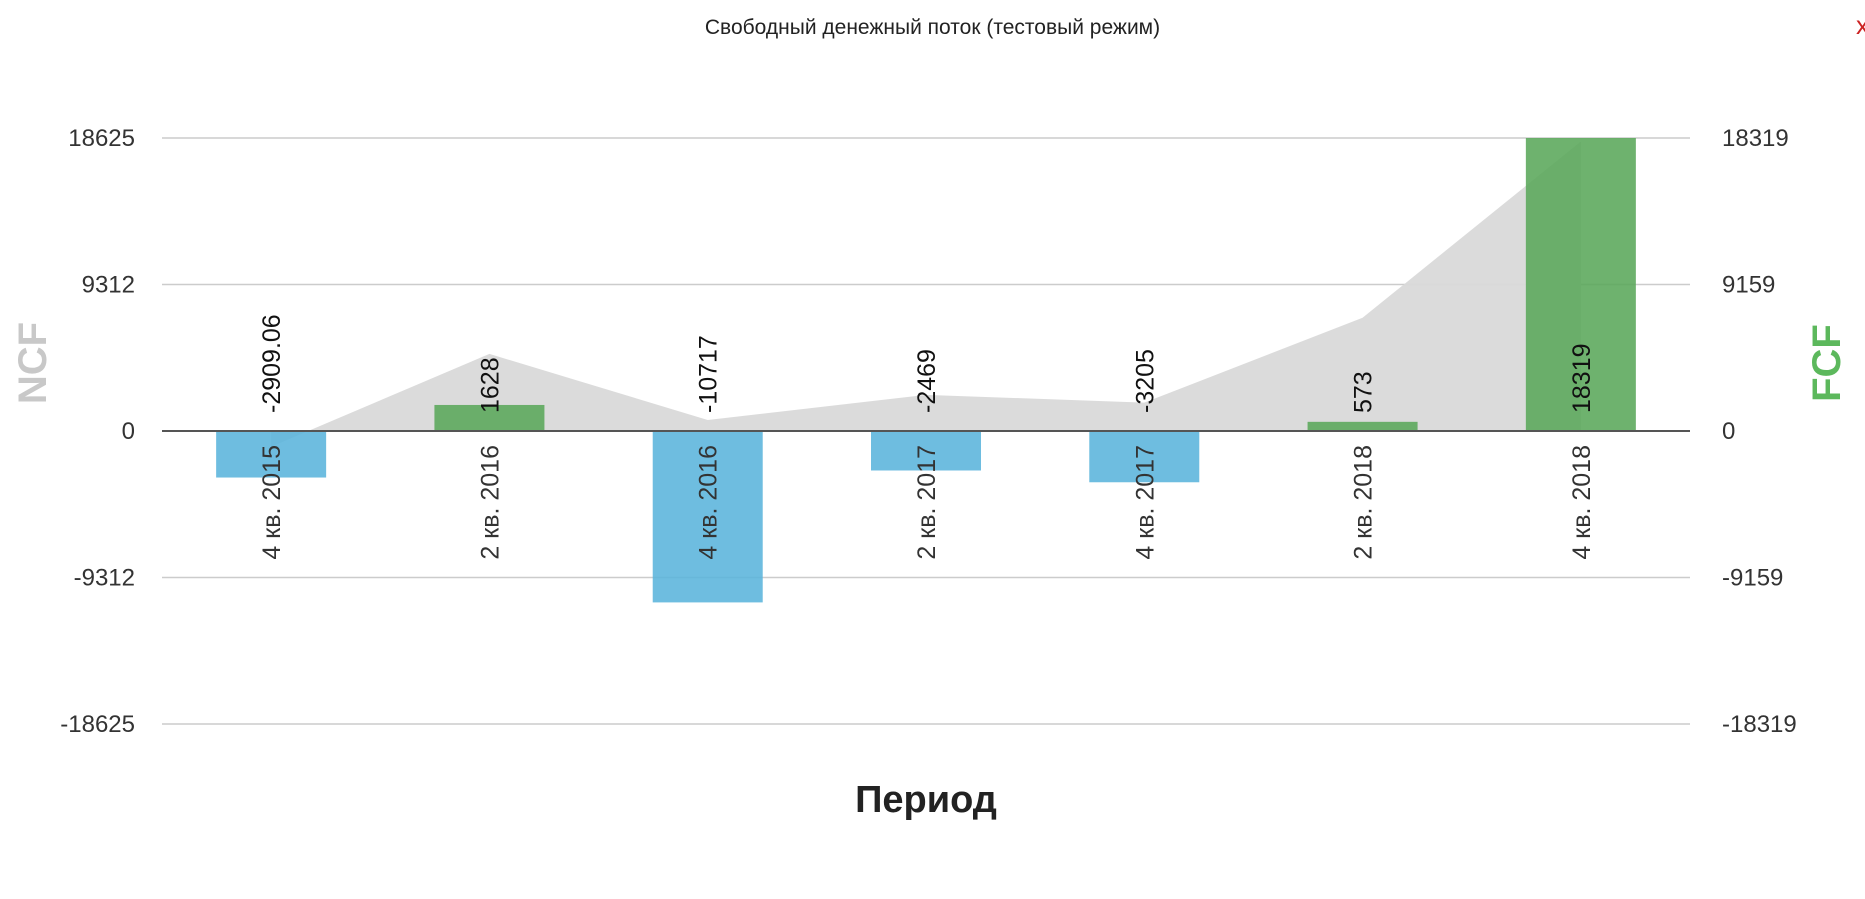 The image size is (1865, 899). What do you see at coordinates (1759, 724) in the screenshot?
I see `y-right-tick-label: -18319` at bounding box center [1759, 724].